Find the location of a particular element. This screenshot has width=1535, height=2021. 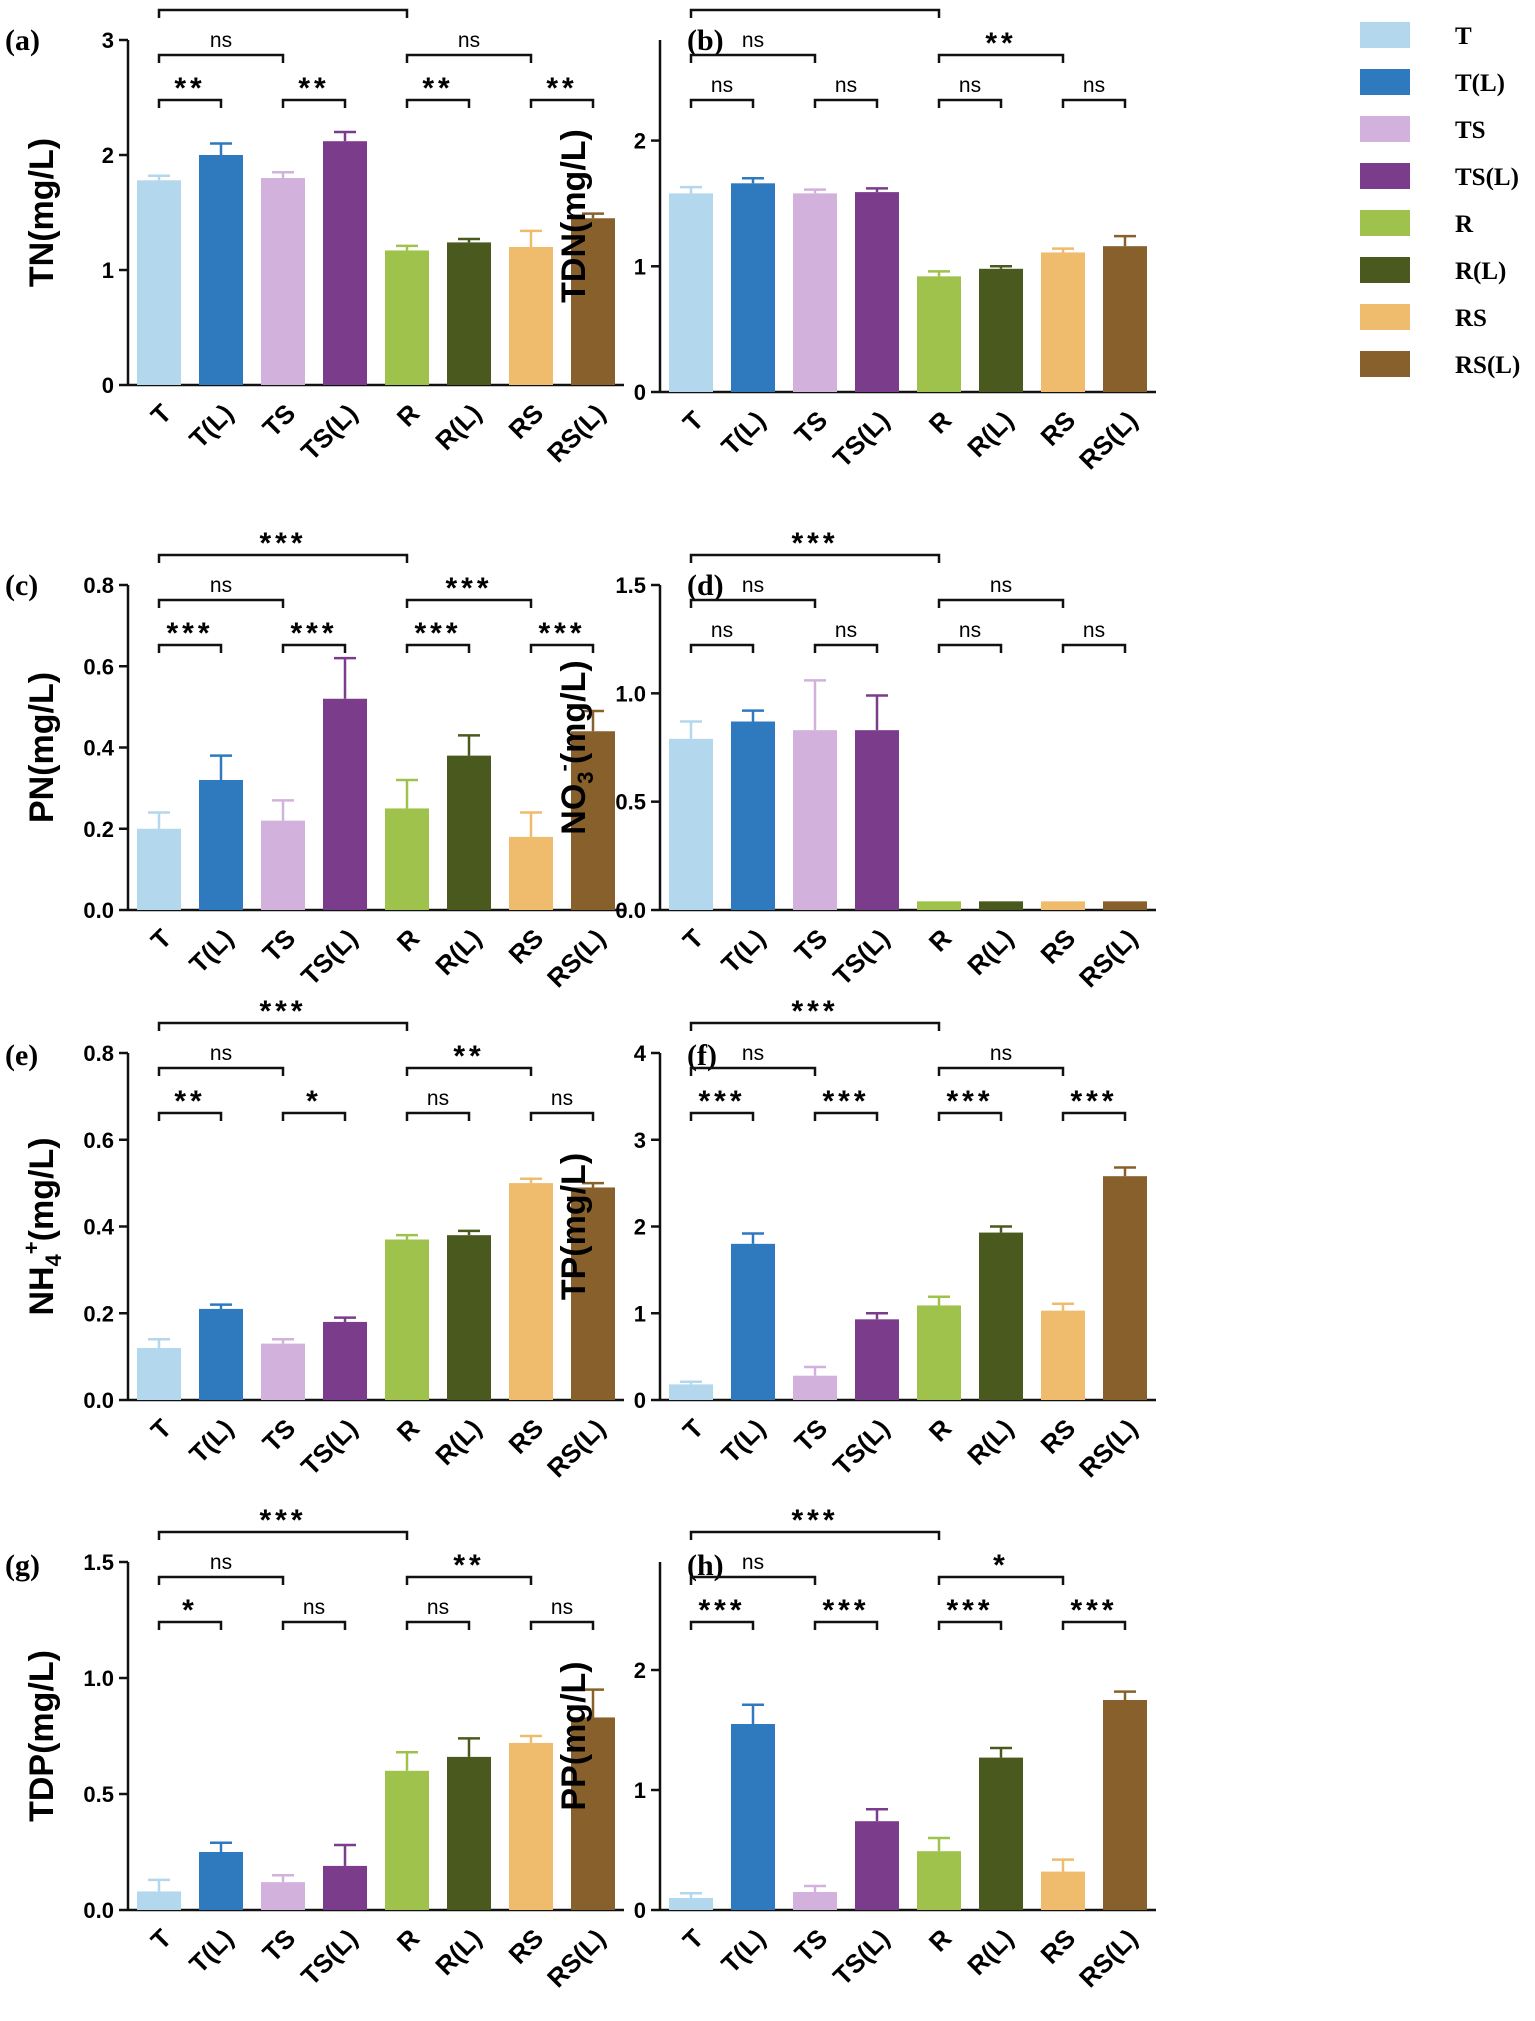

legend-swatch-rsl is located at coordinates (1385, 364).